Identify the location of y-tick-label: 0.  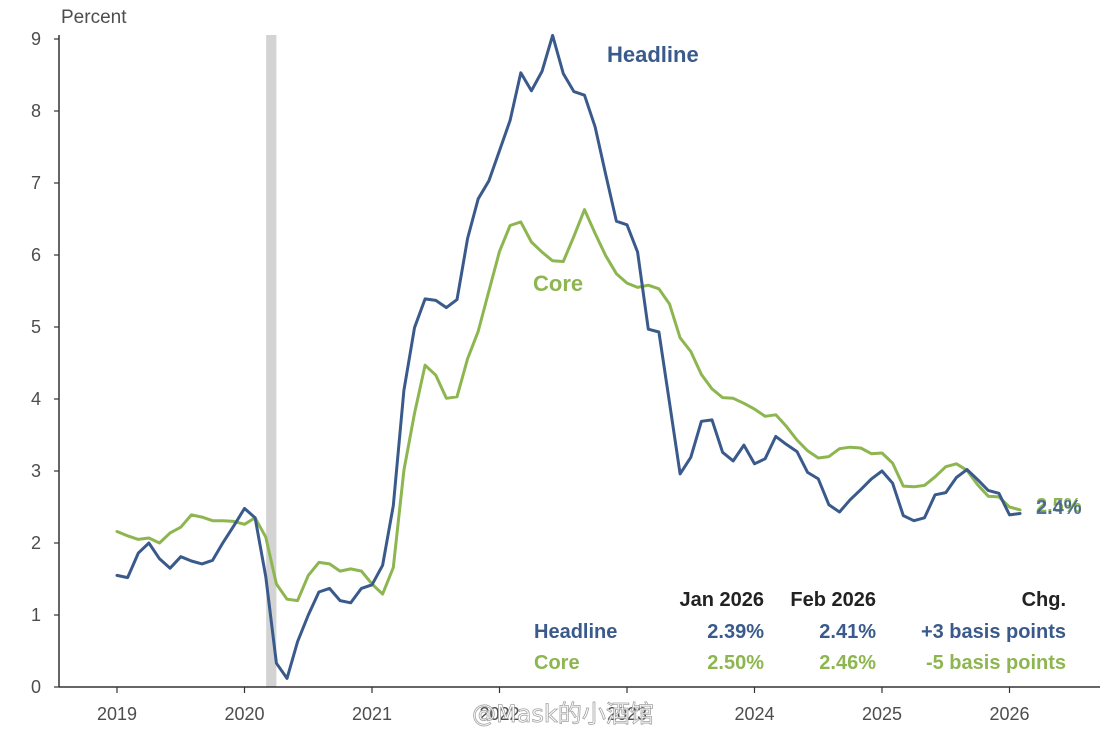
(36, 687).